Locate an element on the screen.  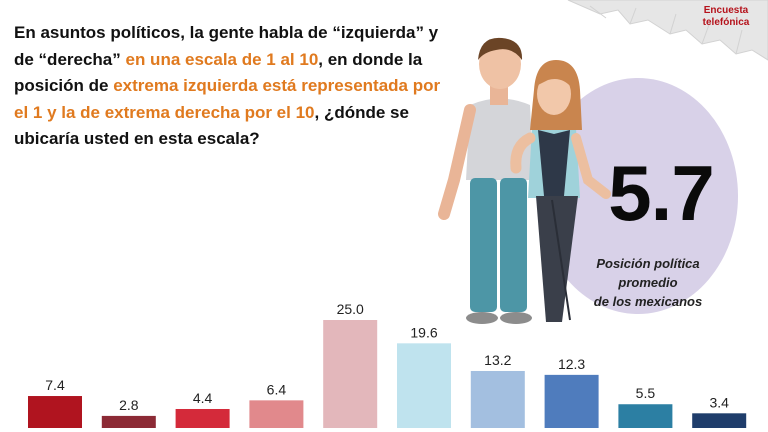
bar-value-label: 3.4 is located at coordinates (719, 402).